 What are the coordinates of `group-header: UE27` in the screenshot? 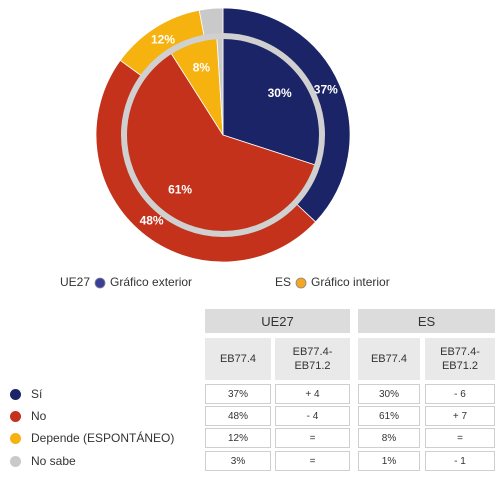 It's located at (277, 321).